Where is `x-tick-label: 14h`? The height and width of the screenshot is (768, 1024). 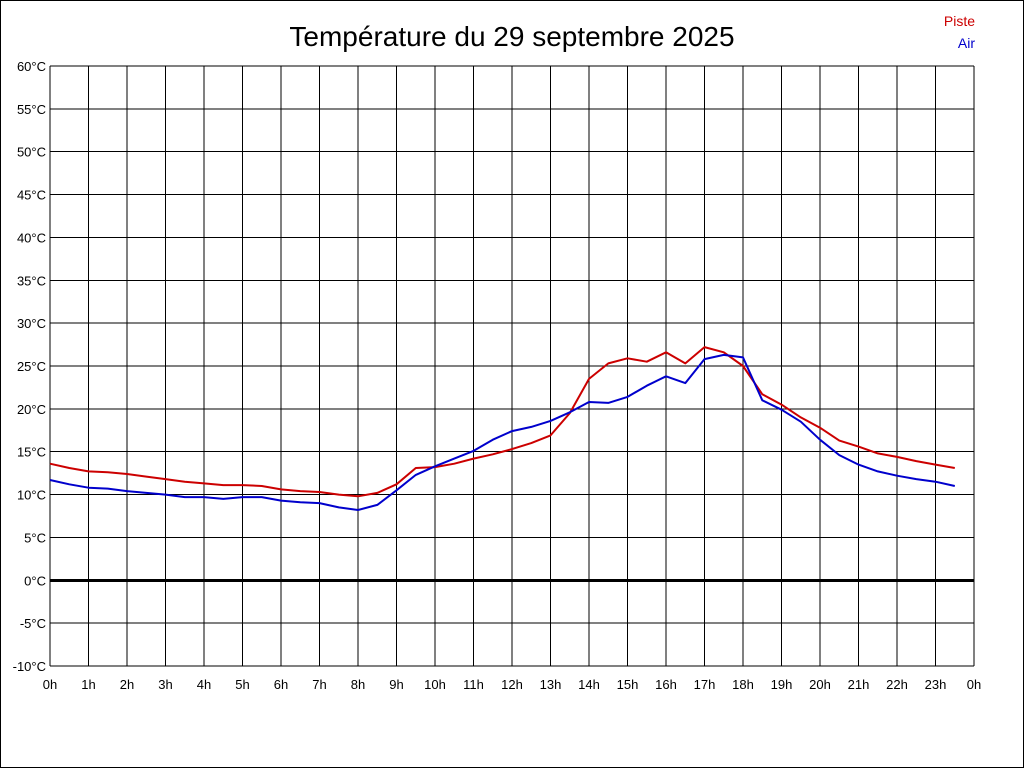
x-tick-label: 14h is located at coordinates (589, 684).